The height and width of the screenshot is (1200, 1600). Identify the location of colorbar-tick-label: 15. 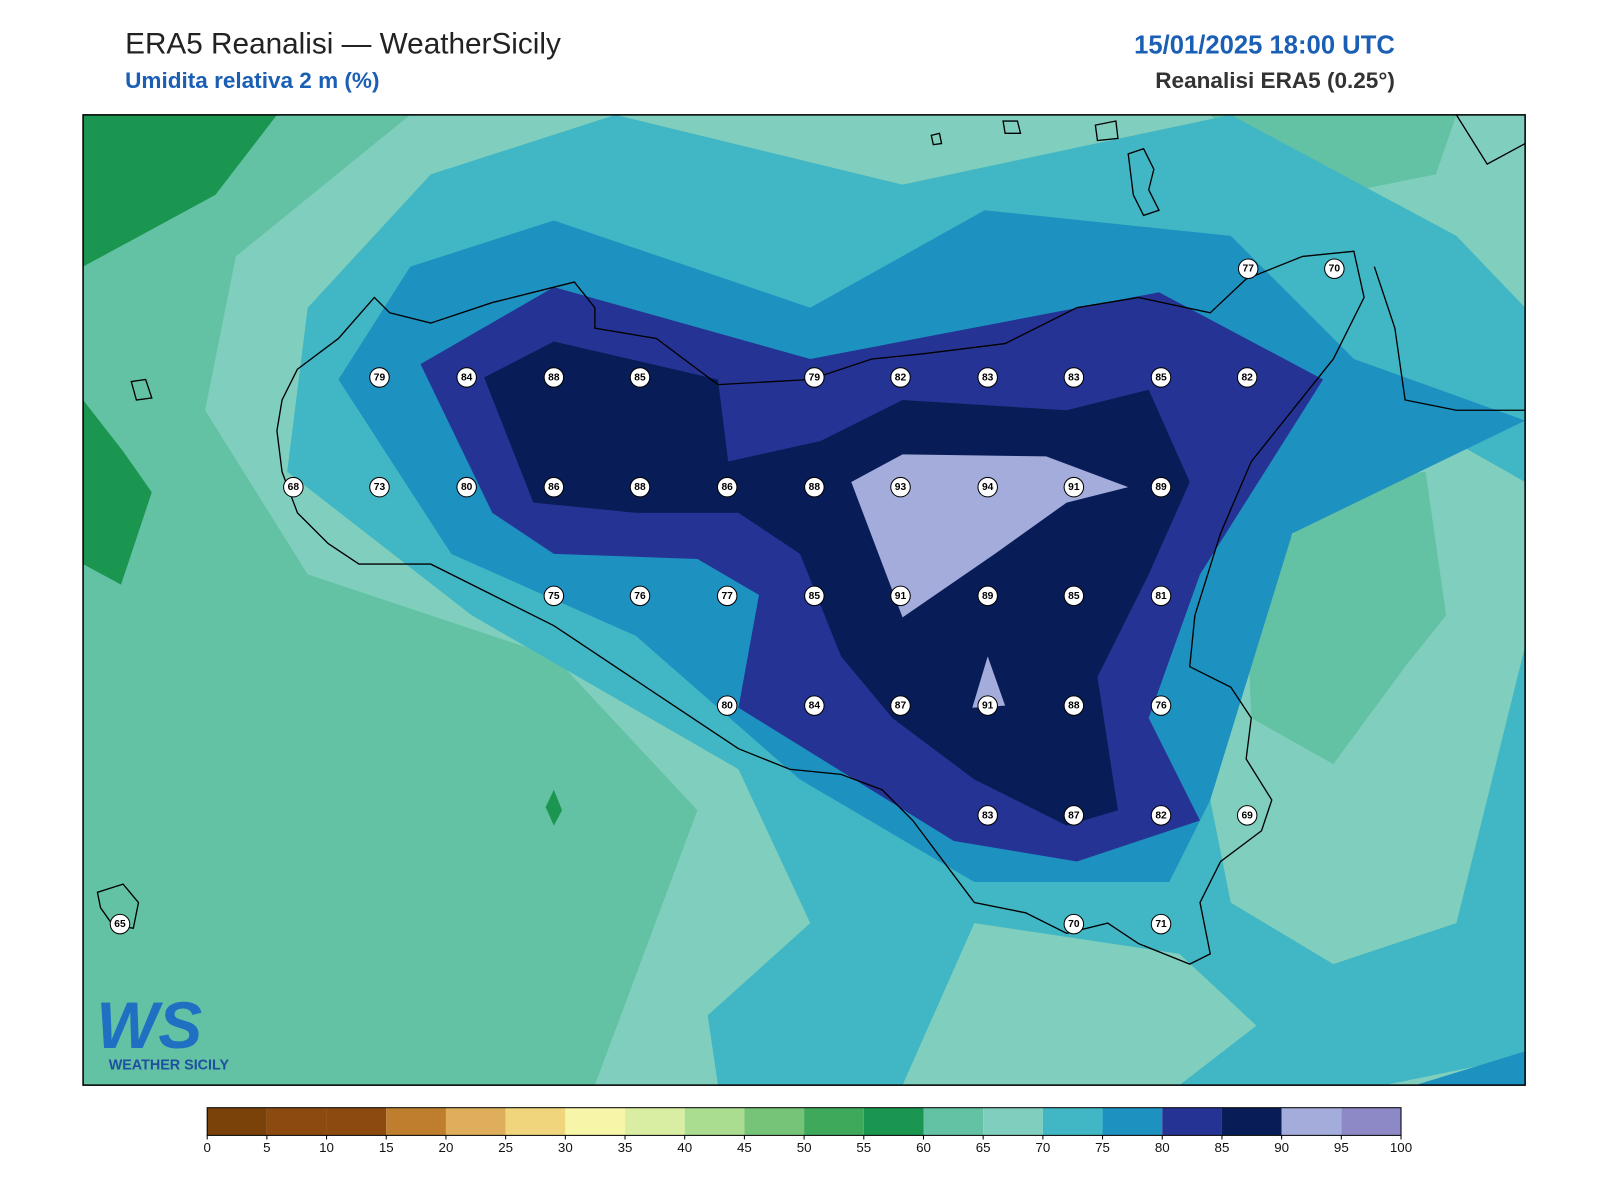
(386, 1147).